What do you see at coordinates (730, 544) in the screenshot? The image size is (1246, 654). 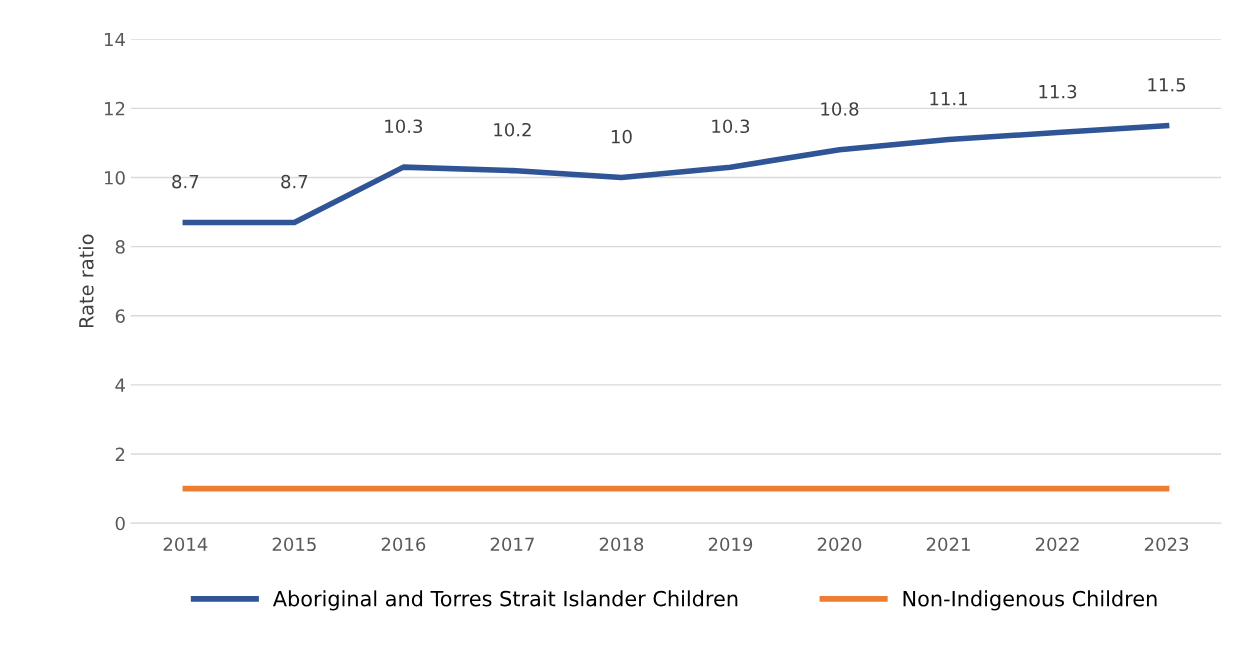 I see `x-tick-label: 2019` at bounding box center [730, 544].